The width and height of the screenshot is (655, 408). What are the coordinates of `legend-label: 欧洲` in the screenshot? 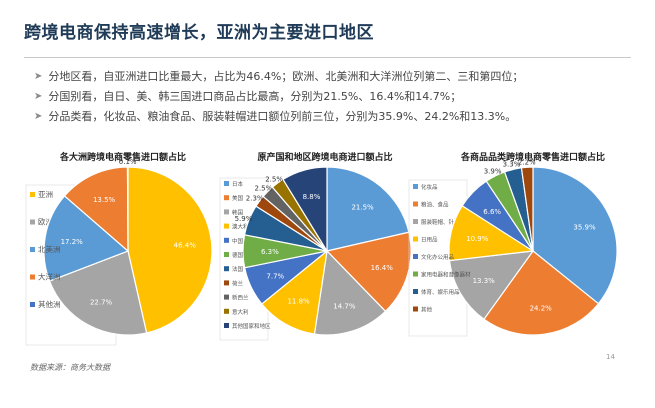 It's located at (45, 222).